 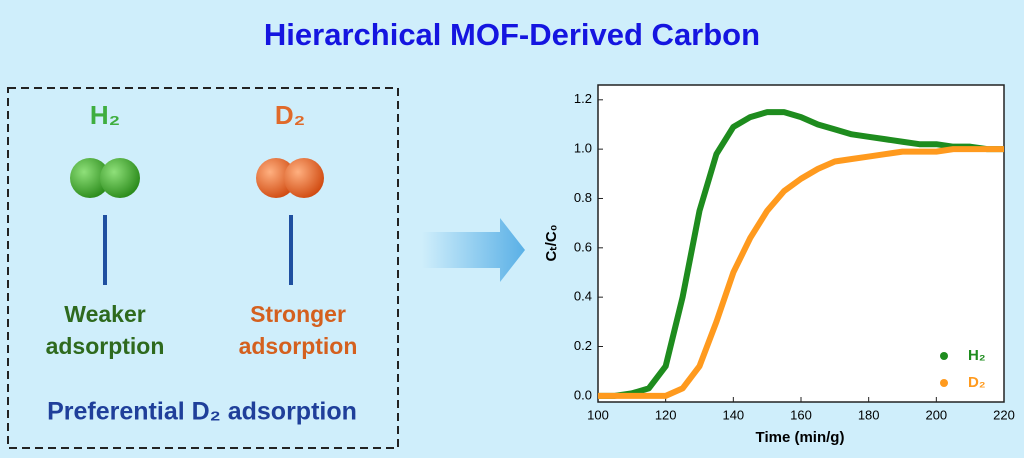 I want to click on footer: Preferential D₂ adsorption, so click(x=202, y=412).